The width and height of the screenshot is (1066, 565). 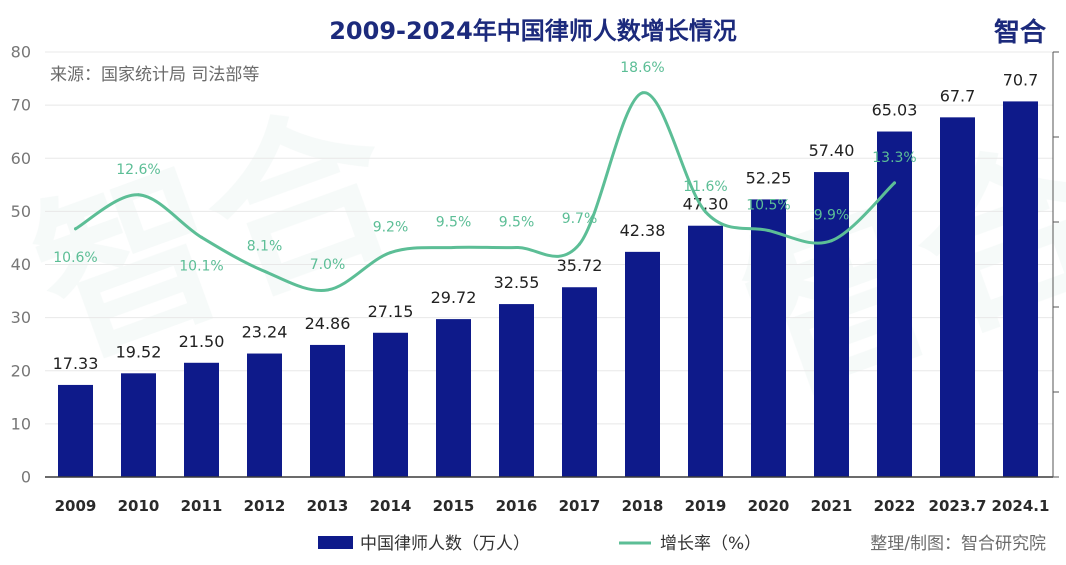 What do you see at coordinates (76, 363) in the screenshot?
I see `bar-value-label-2009: 17.33` at bounding box center [76, 363].